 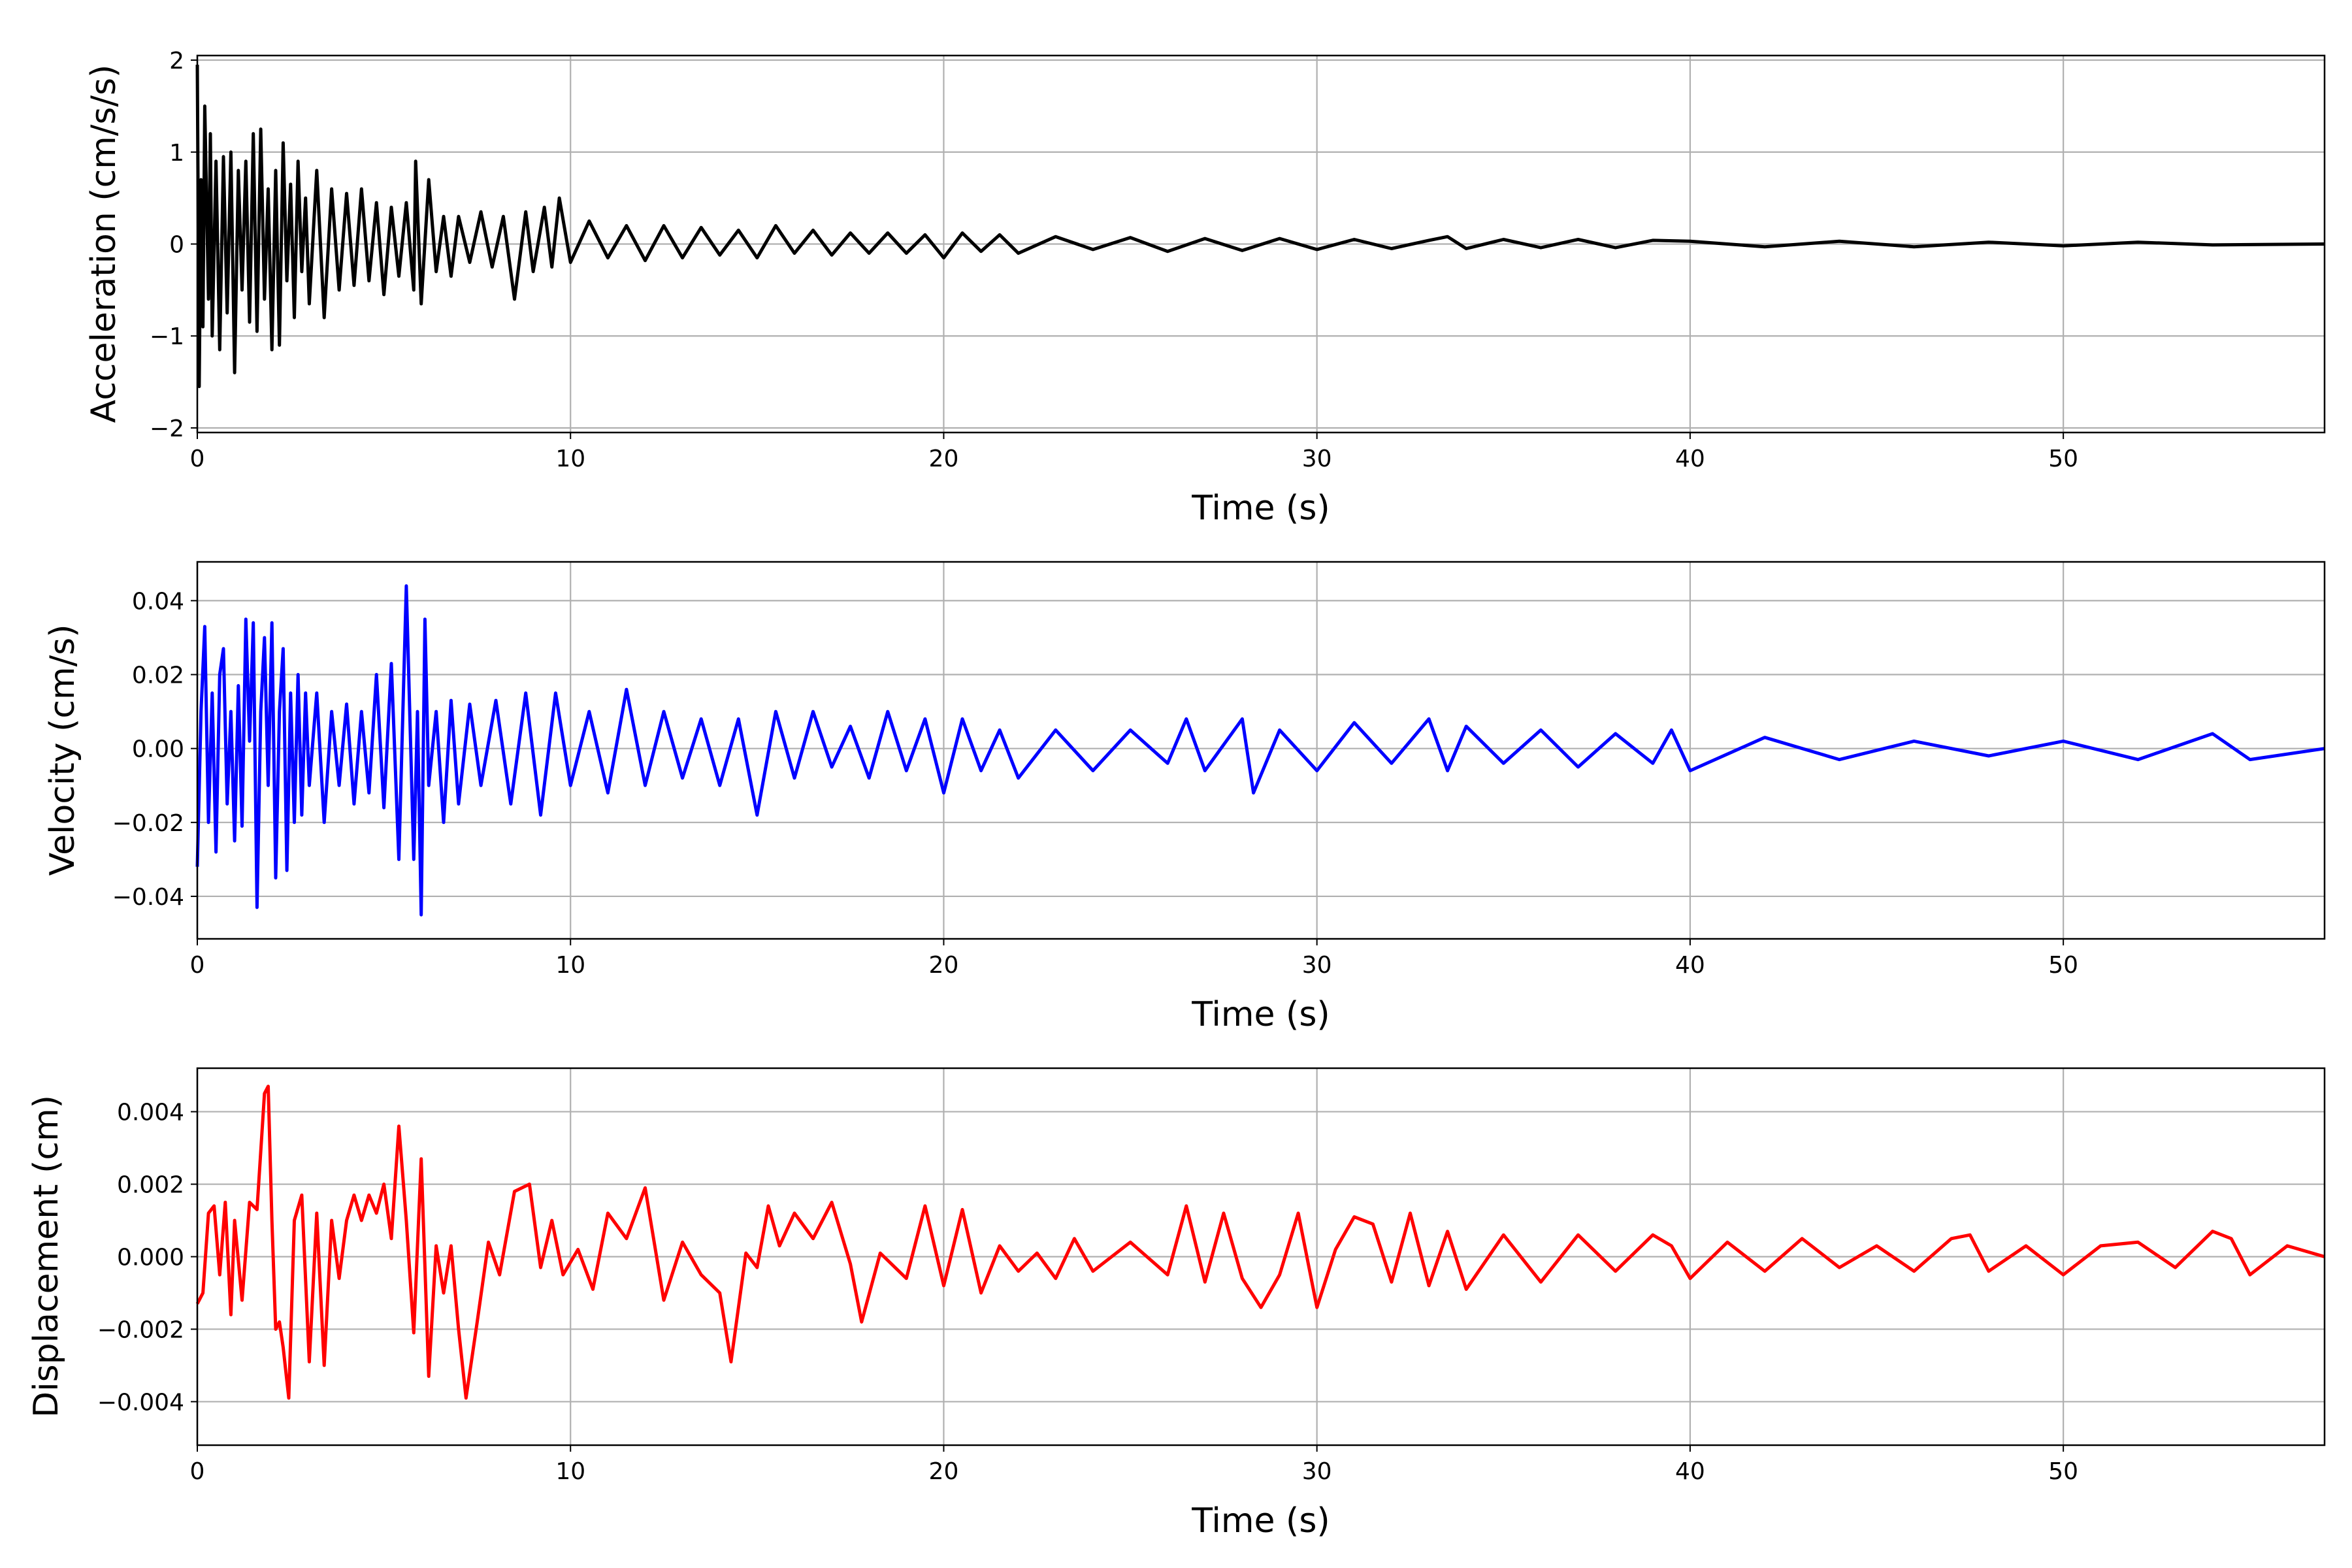 I want to click on y-tick-label: 0.04, so click(x=158, y=601).